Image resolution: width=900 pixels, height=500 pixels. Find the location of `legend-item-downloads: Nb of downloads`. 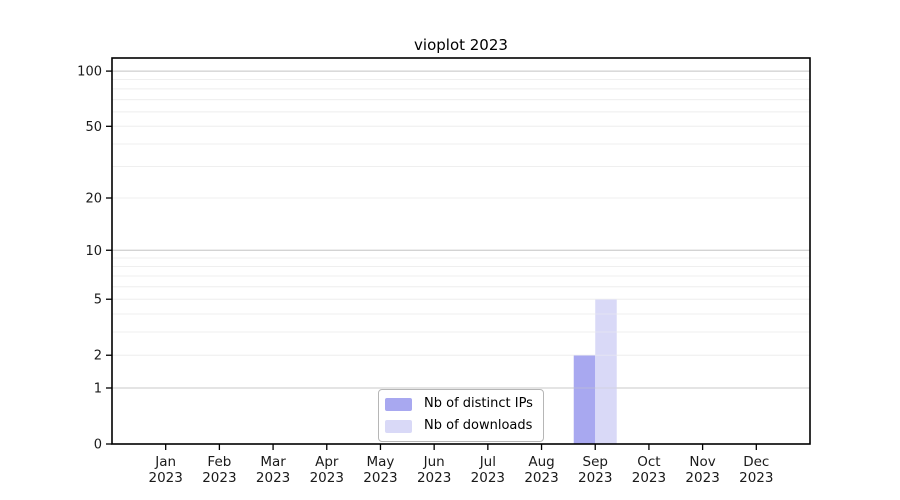

legend-item-downloads: Nb of downloads is located at coordinates (459, 426).